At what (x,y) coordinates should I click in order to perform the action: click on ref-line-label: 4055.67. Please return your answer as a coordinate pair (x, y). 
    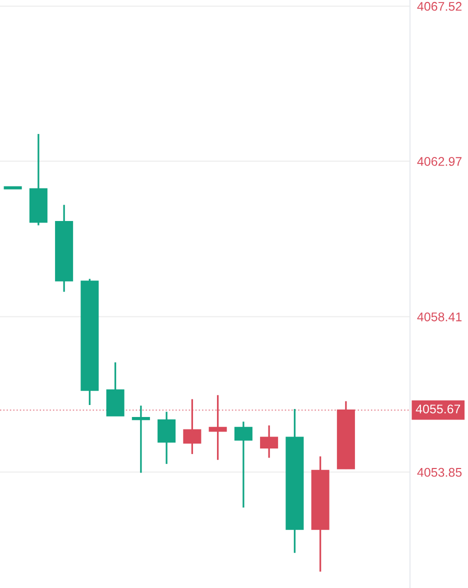
    Looking at the image, I should click on (438, 409).